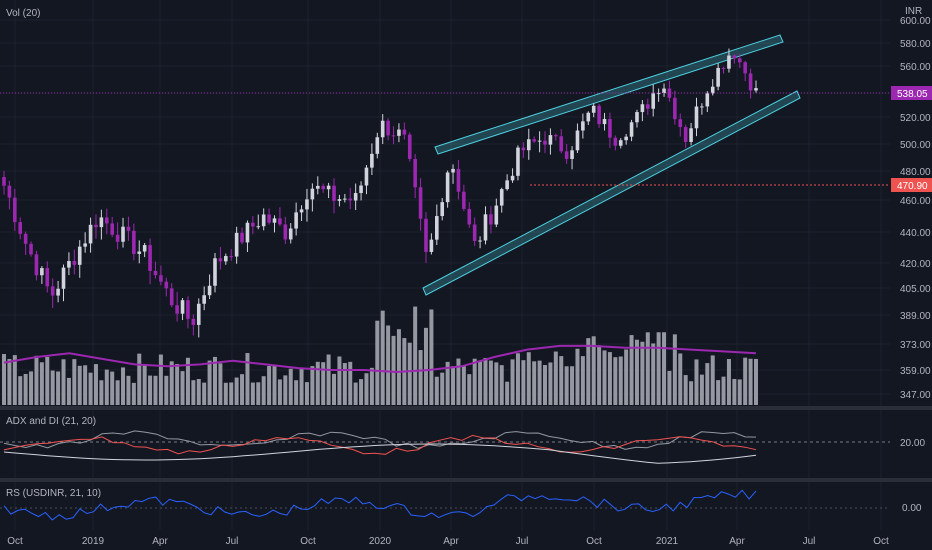 The image size is (932, 550). Describe the element at coordinates (915, 233) in the screenshot. I see `price-axis-tick-label: 440.00` at that location.